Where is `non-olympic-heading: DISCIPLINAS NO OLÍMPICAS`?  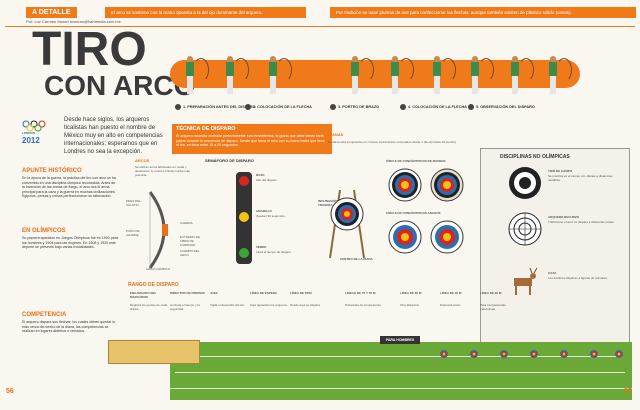 non-olympic-heading: DISCIPLINAS NO OLÍMPICAS is located at coordinates (535, 157).